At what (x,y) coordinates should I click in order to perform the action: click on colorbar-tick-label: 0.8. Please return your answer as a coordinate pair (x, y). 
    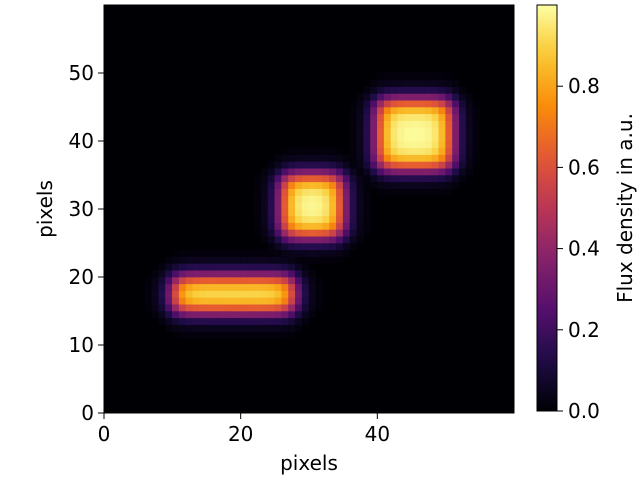
    Looking at the image, I should click on (584, 86).